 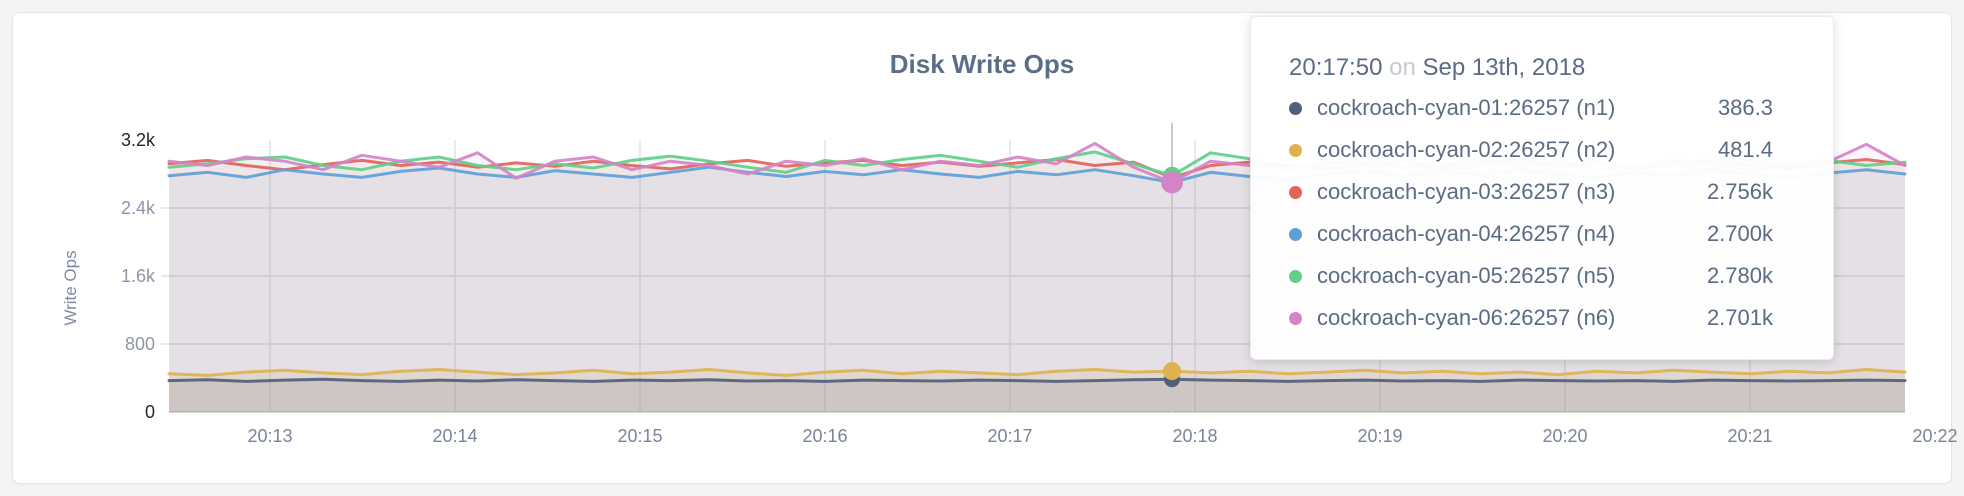 What do you see at coordinates (1010, 436) in the screenshot?
I see `x-tick-label: 20:17` at bounding box center [1010, 436].